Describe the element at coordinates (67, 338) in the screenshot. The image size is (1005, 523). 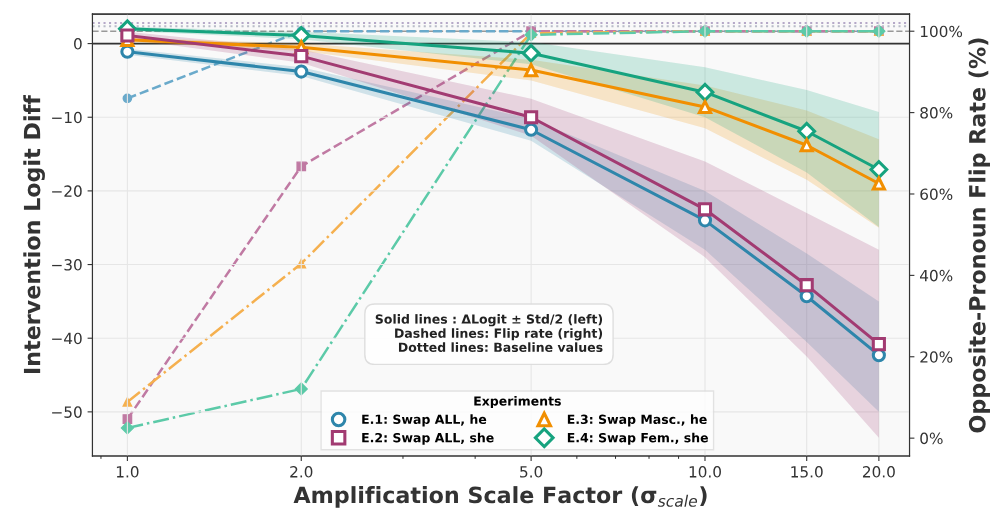
I see `y-tick-label: −40` at that location.